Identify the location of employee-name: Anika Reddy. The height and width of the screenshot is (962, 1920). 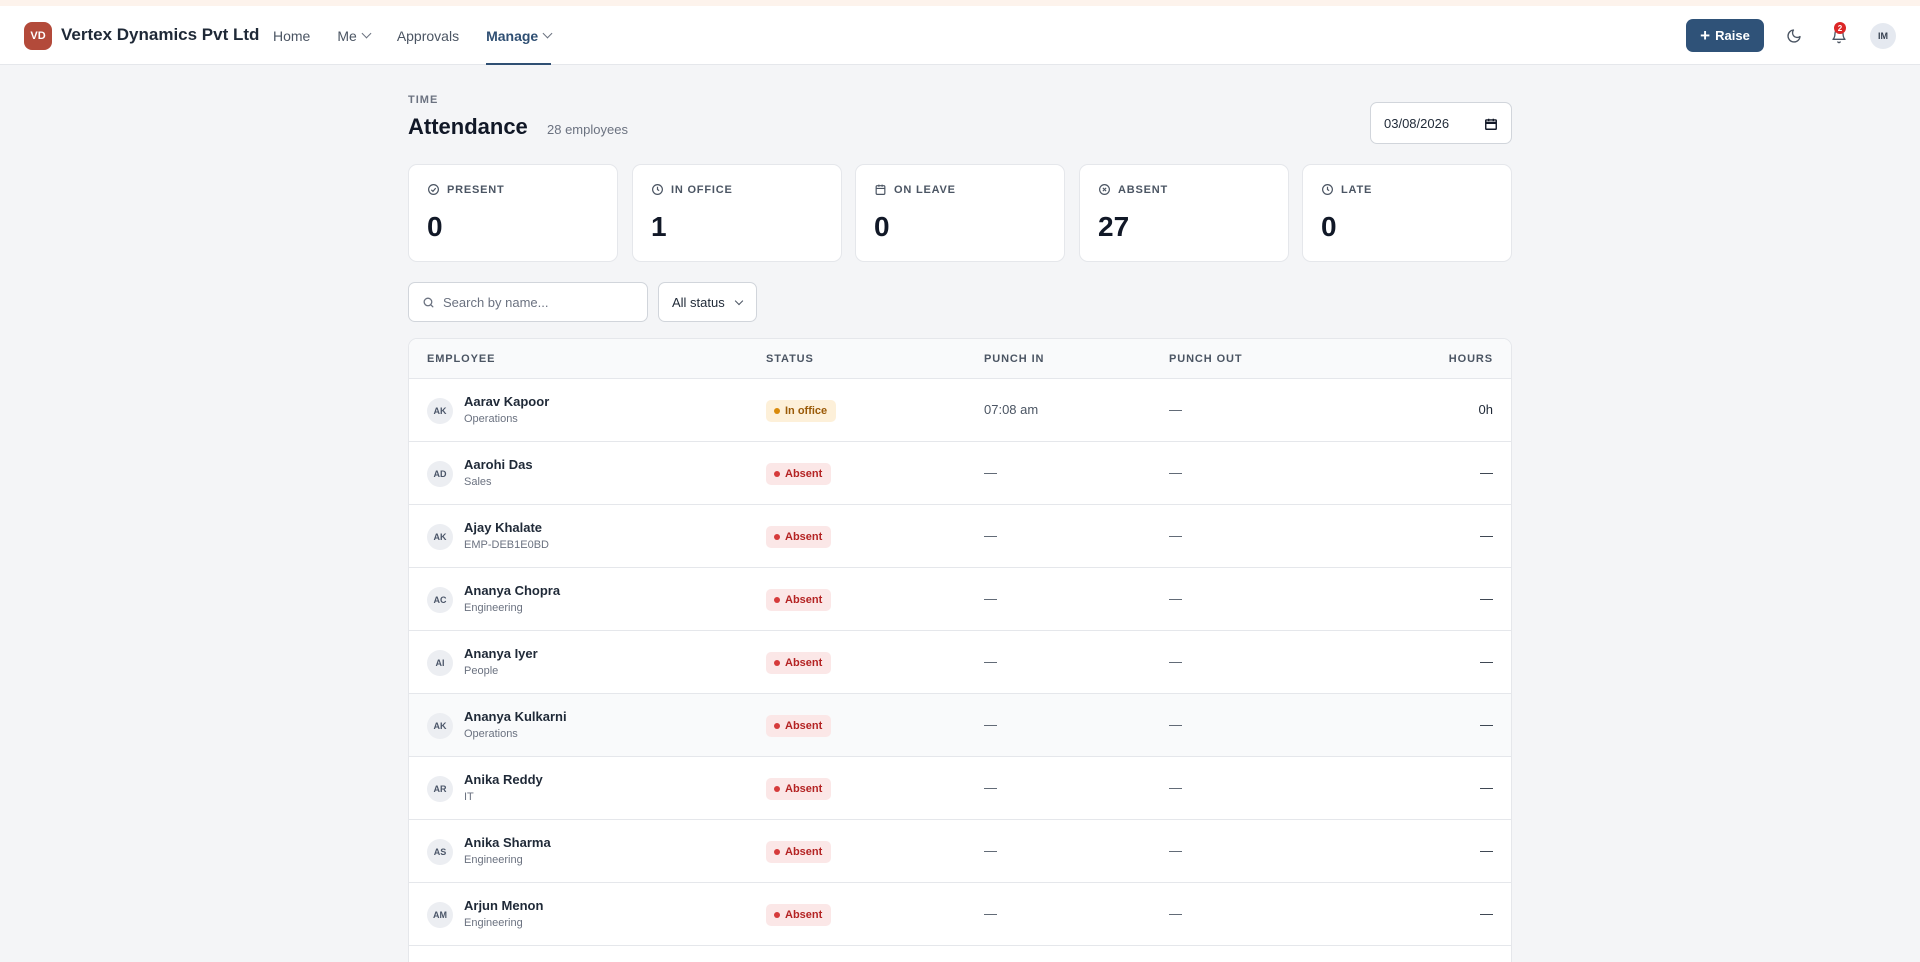
(503, 779).